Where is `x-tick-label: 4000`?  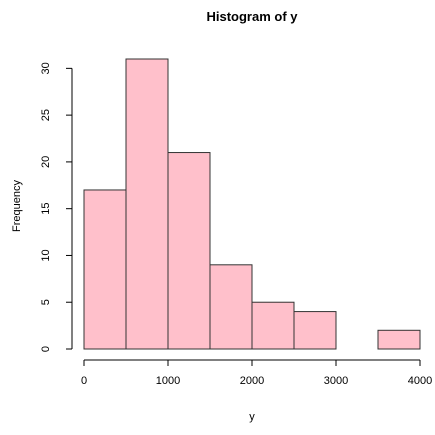 x-tick-label: 4000 is located at coordinates (420, 381).